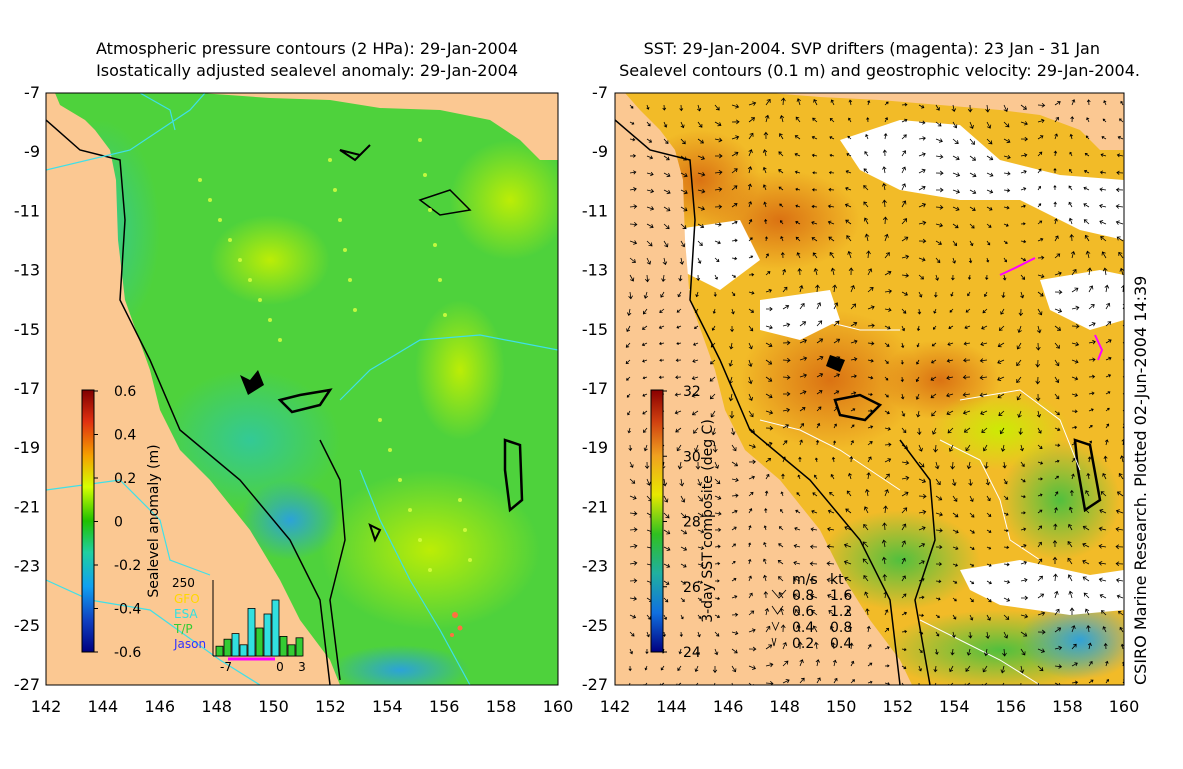 The width and height of the screenshot is (1183, 769). Describe the element at coordinates (183, 583) in the screenshot. I see `histogram-ymax-label: 250` at that location.